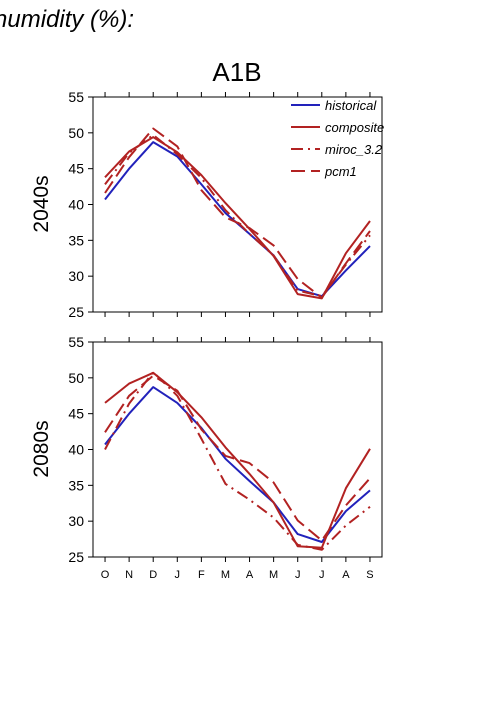 This screenshot has height=709, width=501. Describe the element at coordinates (369, 575) in the screenshot. I see `x-tick-label: S` at that location.